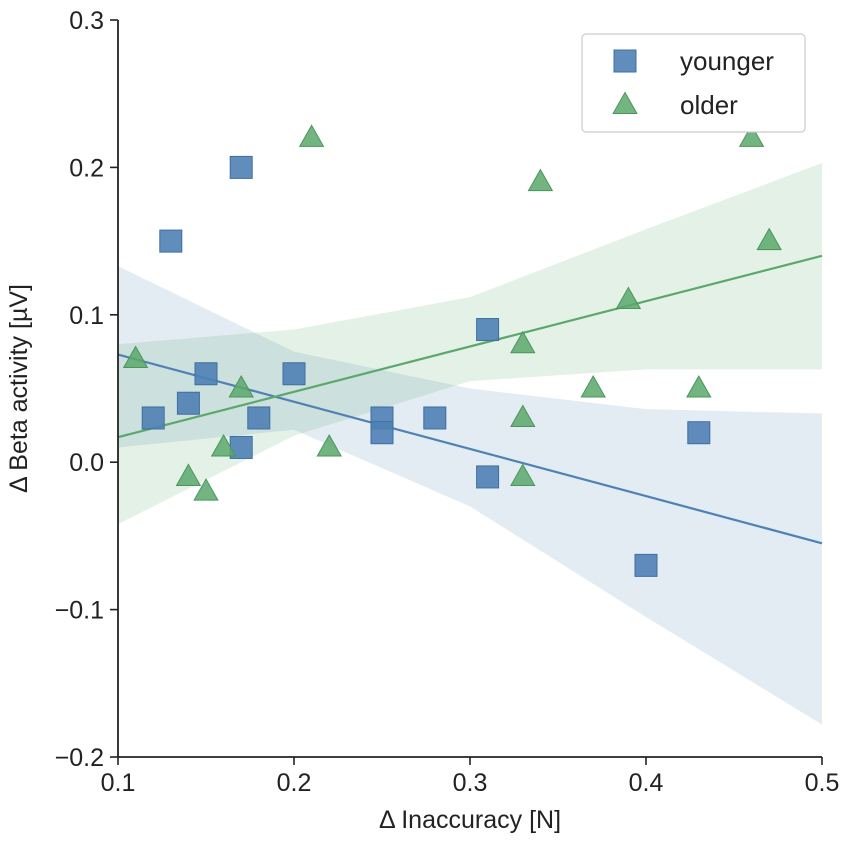 The image size is (850, 842). Describe the element at coordinates (86, 21) in the screenshot. I see `y-tick-label: 0.3` at that location.